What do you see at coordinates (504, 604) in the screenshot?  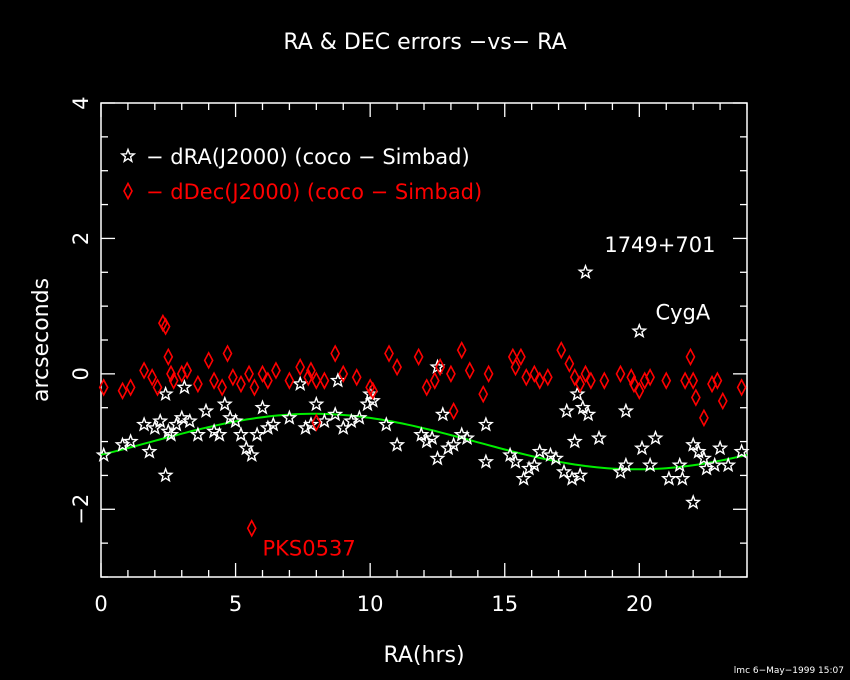 I see `x-tick-label: 15` at bounding box center [504, 604].